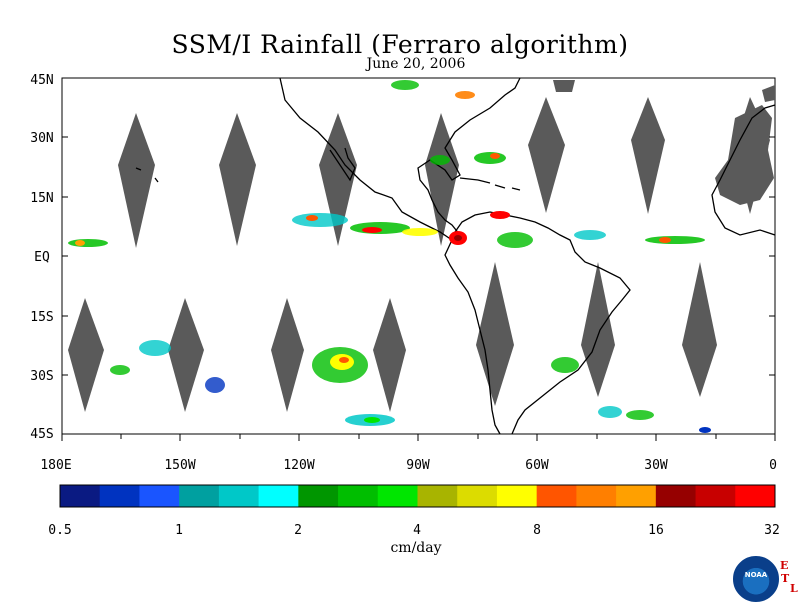 This screenshot has height=602, width=800. What do you see at coordinates (785, 578) in the screenshot?
I see `etl-letter-t: T` at bounding box center [785, 578].